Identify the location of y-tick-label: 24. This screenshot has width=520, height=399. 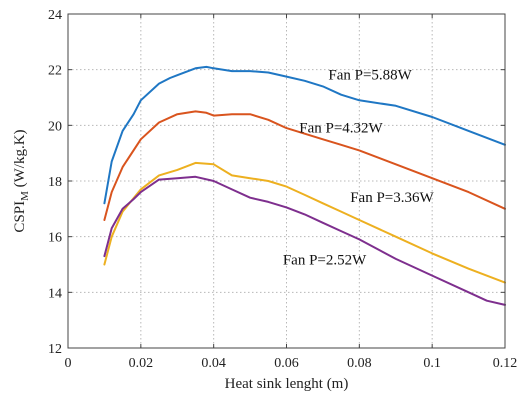
(55, 15).